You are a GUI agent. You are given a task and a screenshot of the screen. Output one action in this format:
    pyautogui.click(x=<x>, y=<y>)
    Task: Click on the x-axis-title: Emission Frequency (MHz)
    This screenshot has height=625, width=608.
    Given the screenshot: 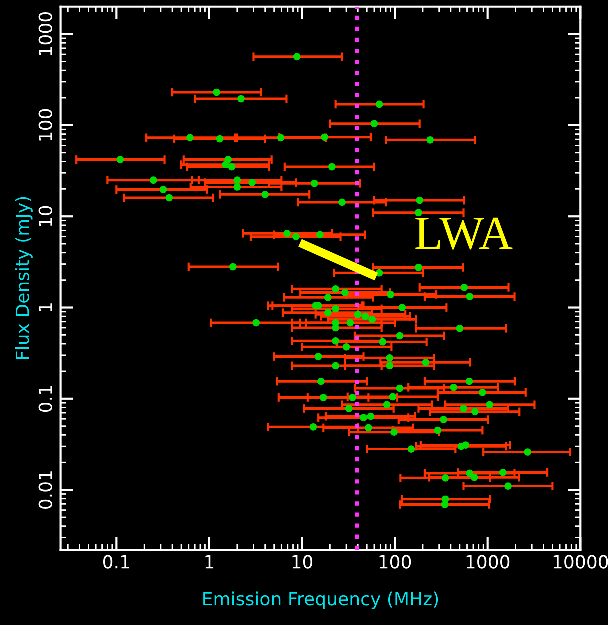 What is the action you would take?
    pyautogui.click(x=321, y=601)
    